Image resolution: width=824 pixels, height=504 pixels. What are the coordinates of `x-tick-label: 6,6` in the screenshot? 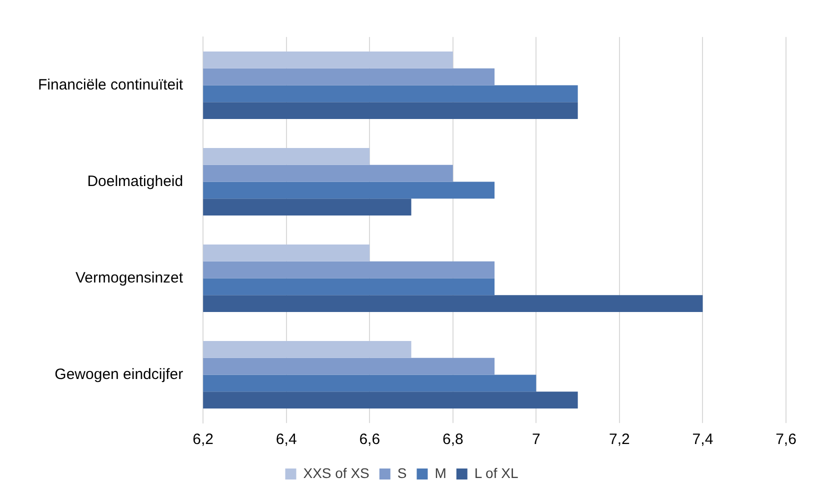 It's located at (369, 439).